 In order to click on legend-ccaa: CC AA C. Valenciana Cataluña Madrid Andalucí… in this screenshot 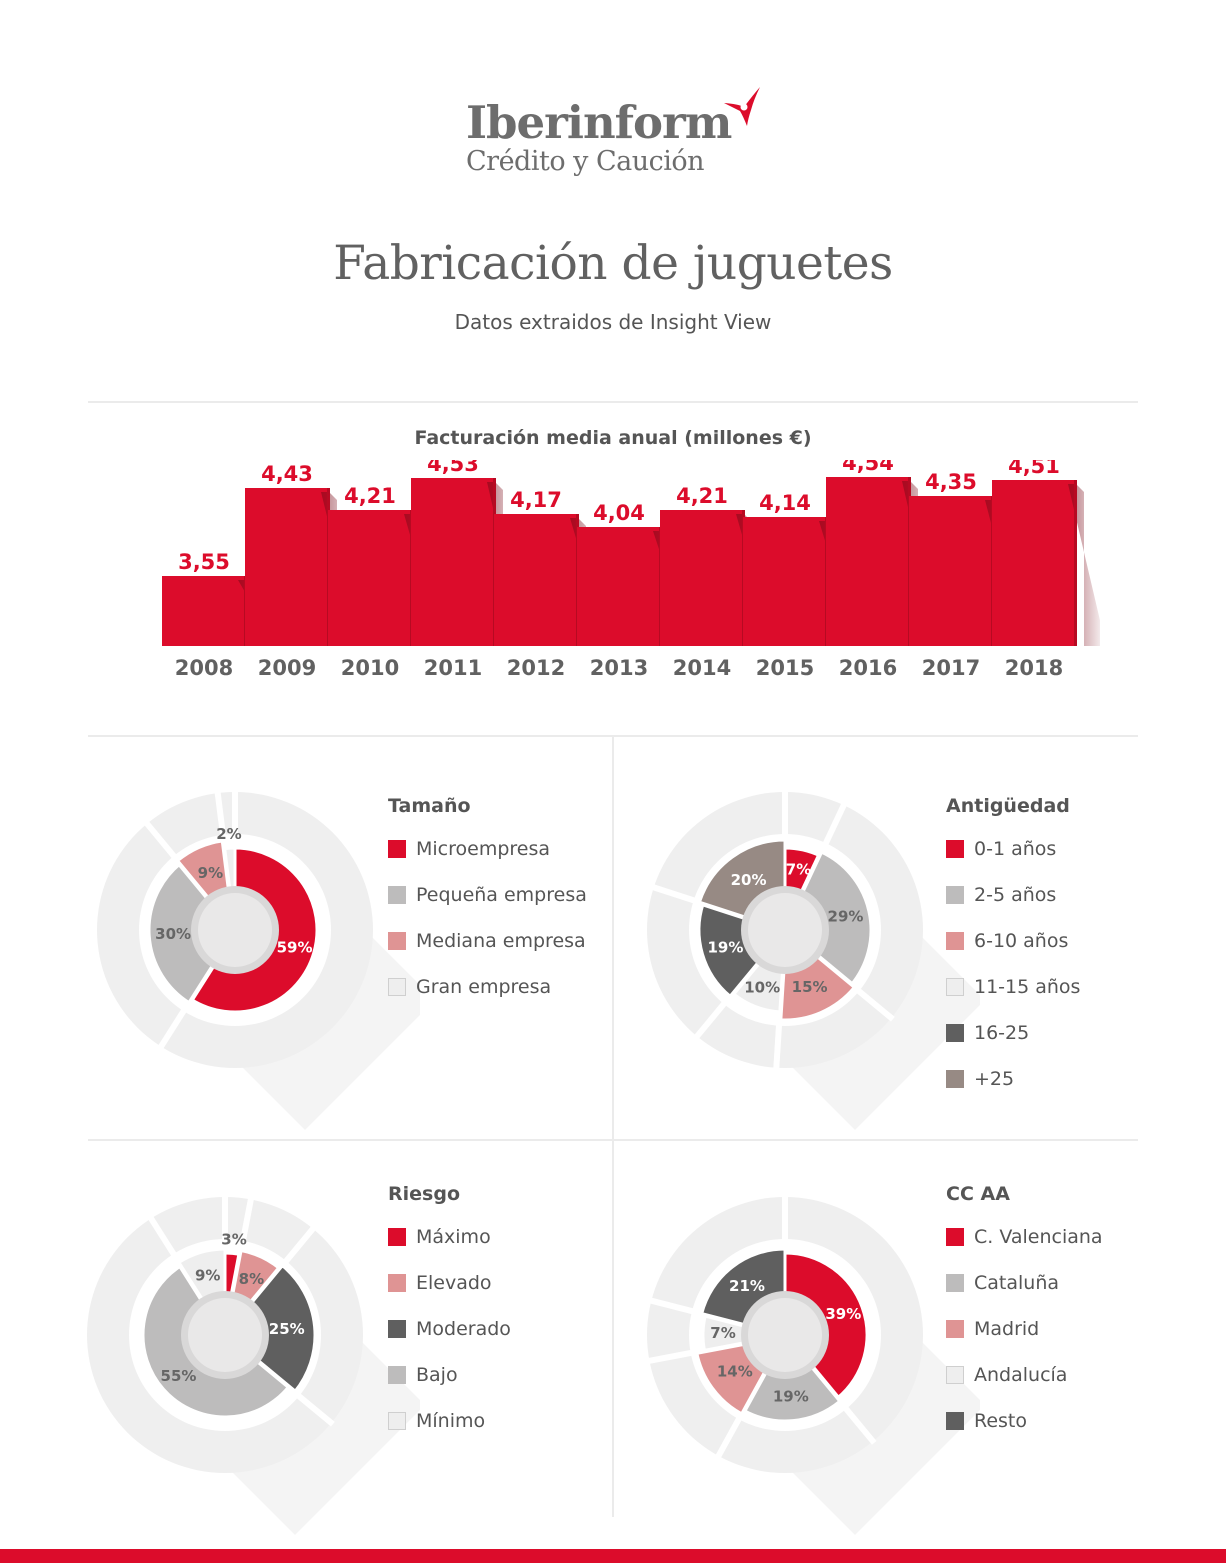, I will do `click(1036, 1319)`.